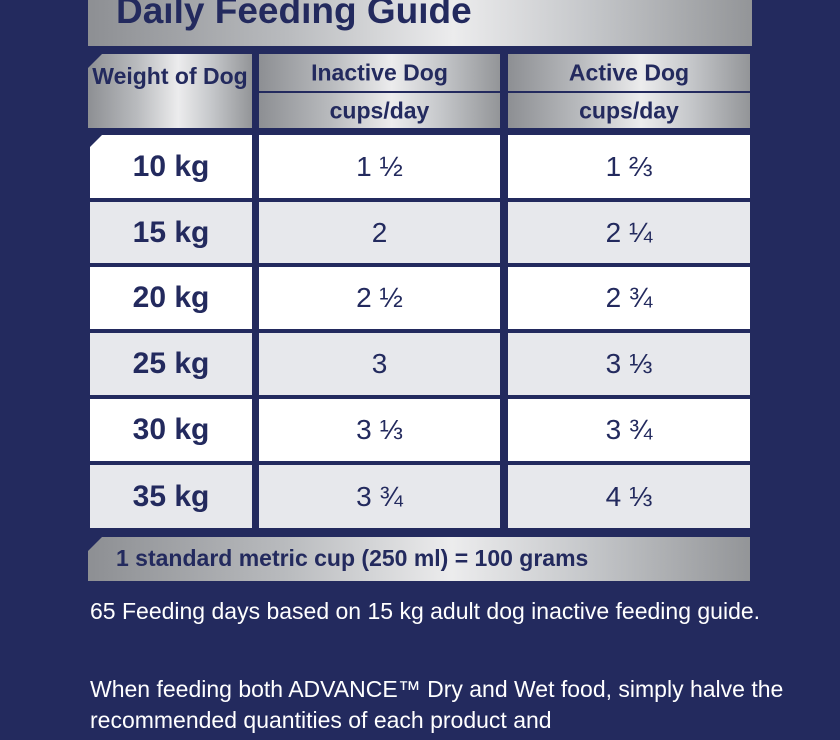 This screenshot has height=740, width=840. I want to click on active-unit-label: cups/day, so click(629, 110).